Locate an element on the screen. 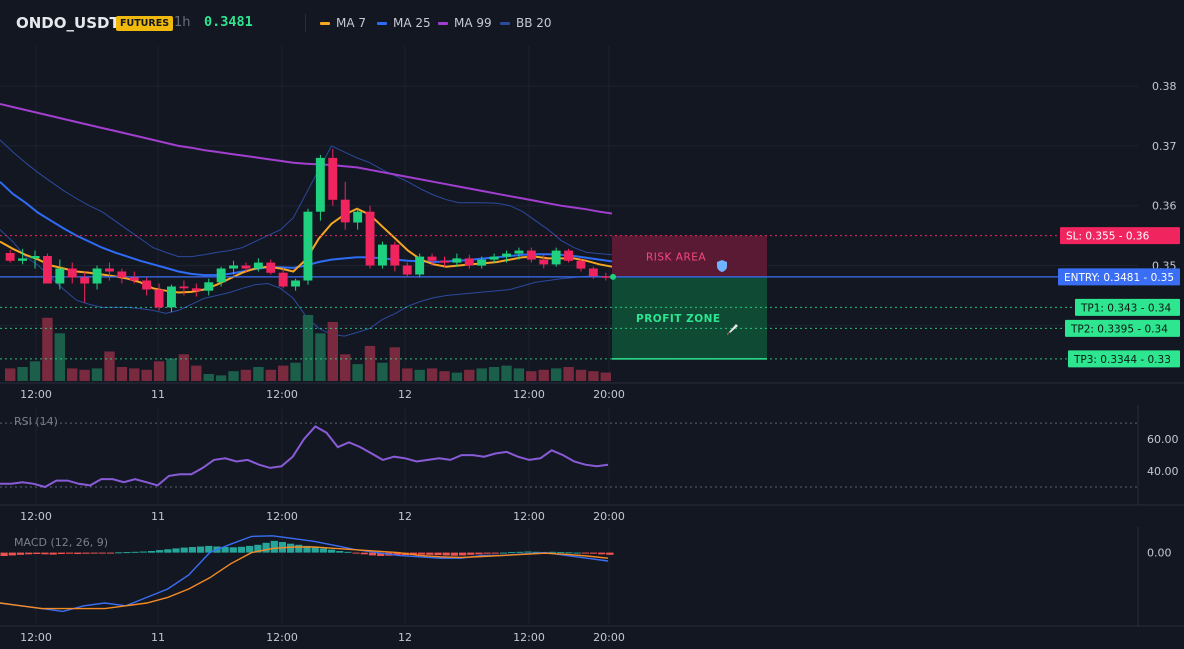  entry-tag-text: ENTRY: 0.3481 - 0.35 is located at coordinates (1119, 278).